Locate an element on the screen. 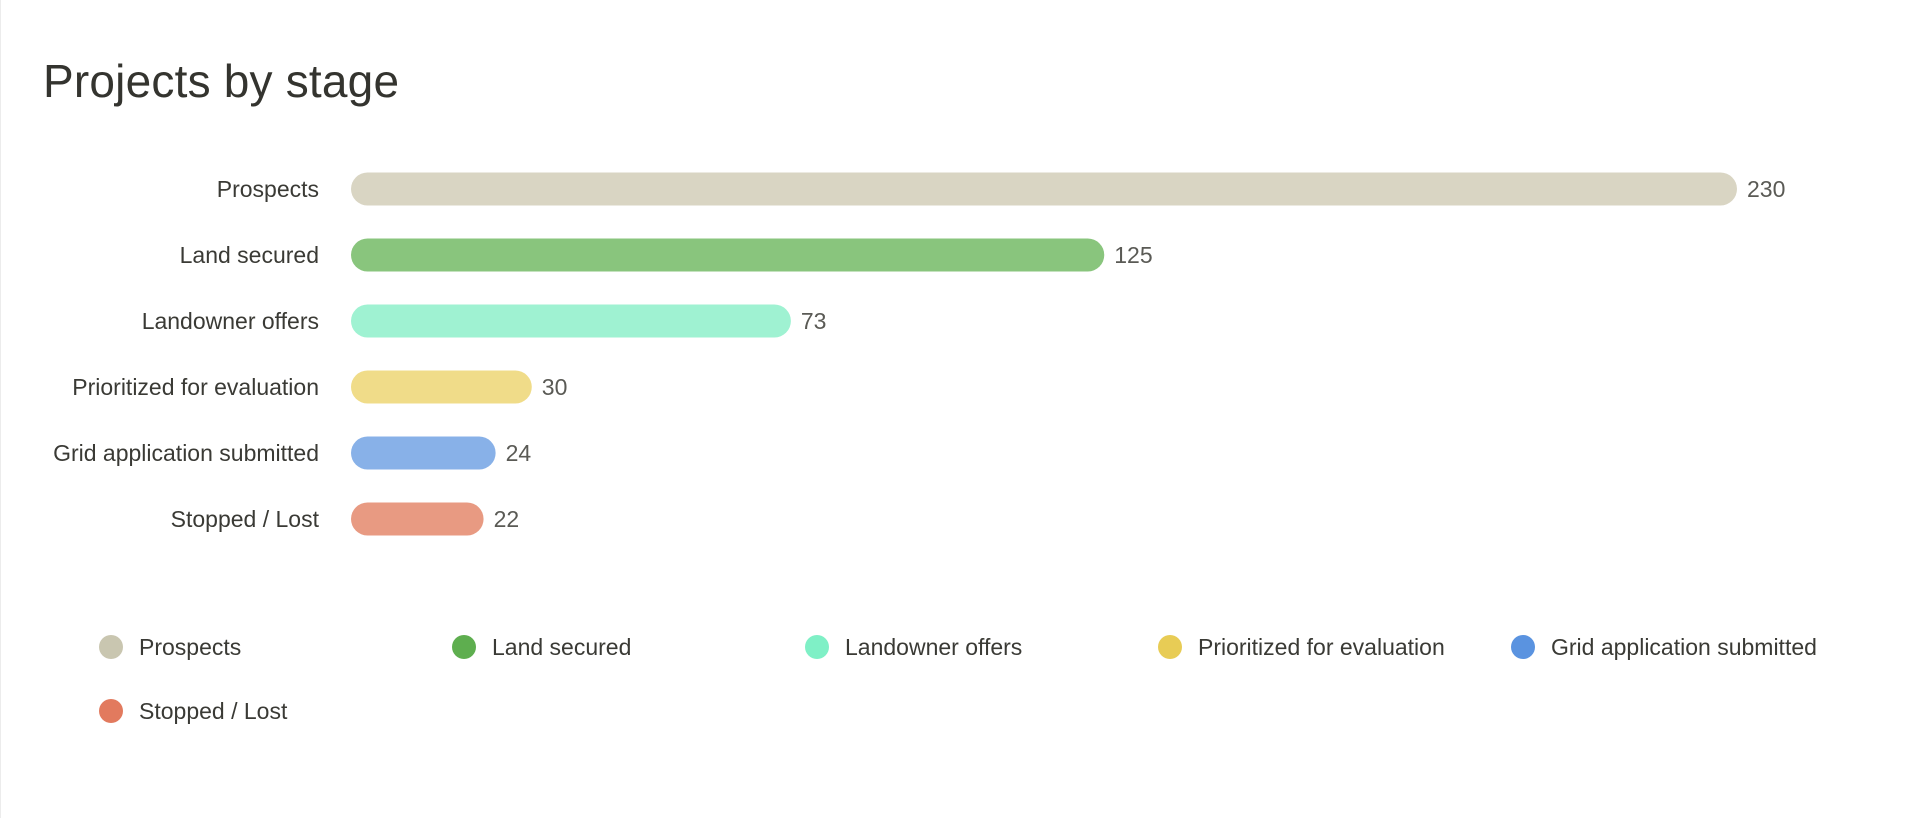 This screenshot has height=818, width=1928. legend-label: Prospects is located at coordinates (190, 646).